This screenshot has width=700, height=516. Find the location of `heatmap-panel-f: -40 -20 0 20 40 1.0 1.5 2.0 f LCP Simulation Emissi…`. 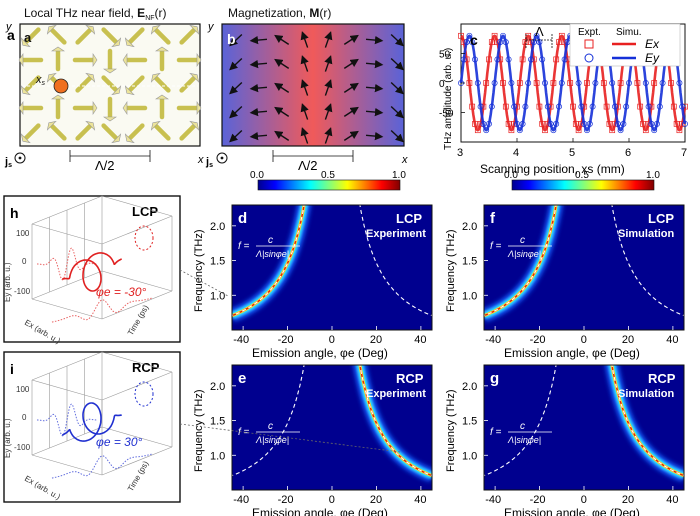

heatmap-panel-f: -40 -20 0 20 40 1.0 1.5 2.0 f LCP Simulation Emissi… is located at coordinates (565, 282).